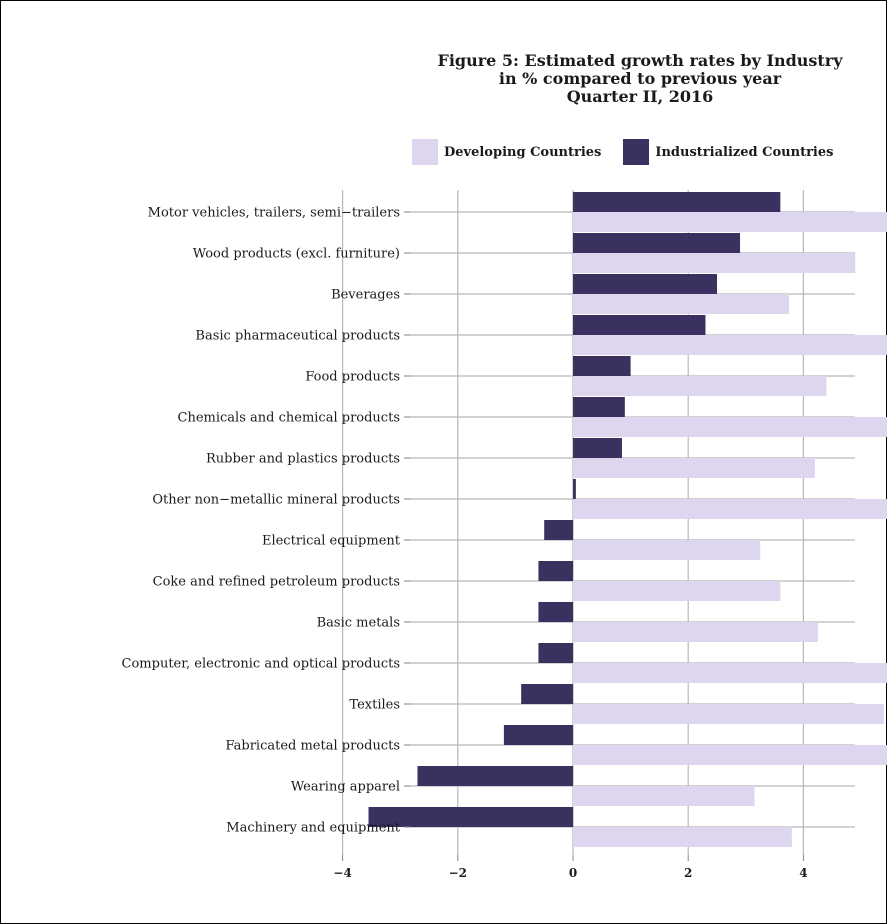 This screenshot has height=924, width=887. I want to click on y-tick-label: Wood products (excl. furniture), so click(296, 254).